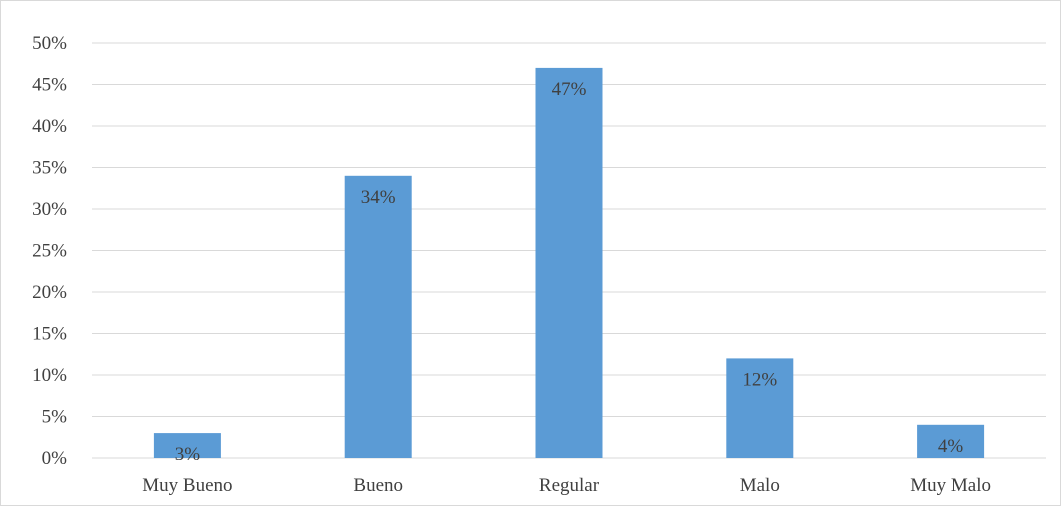  I want to click on x-axis-tick-labels: Muy Bueno Bueno Regular Malo Muy Malo, so click(566, 485).